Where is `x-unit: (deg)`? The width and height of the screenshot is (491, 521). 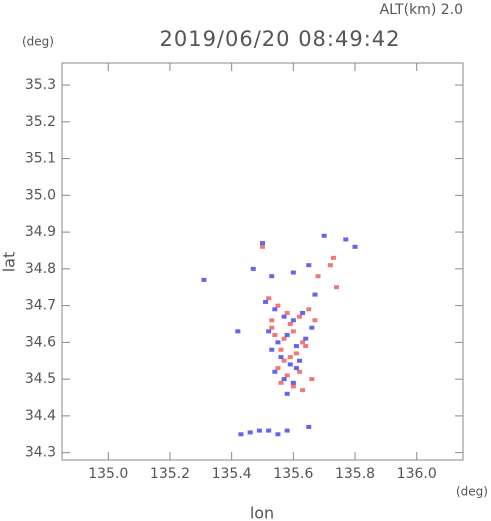 x-unit: (deg) is located at coordinates (472, 492).